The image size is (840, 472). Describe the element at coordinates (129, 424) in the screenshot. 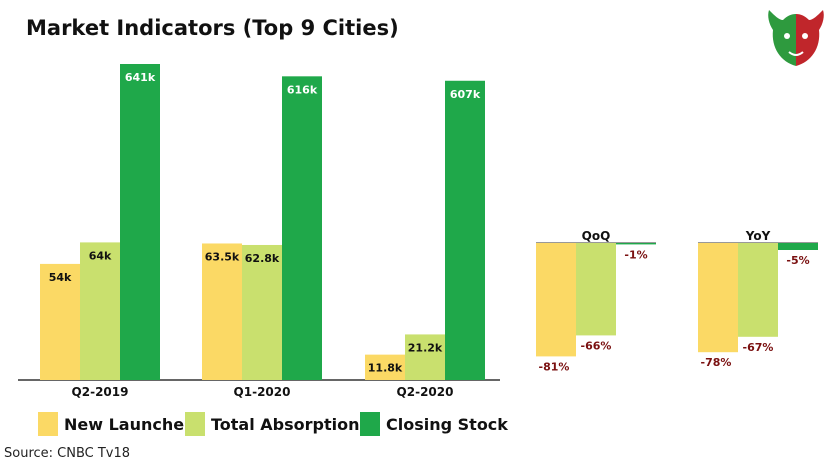

I see `legend-label: New Launches` at that location.